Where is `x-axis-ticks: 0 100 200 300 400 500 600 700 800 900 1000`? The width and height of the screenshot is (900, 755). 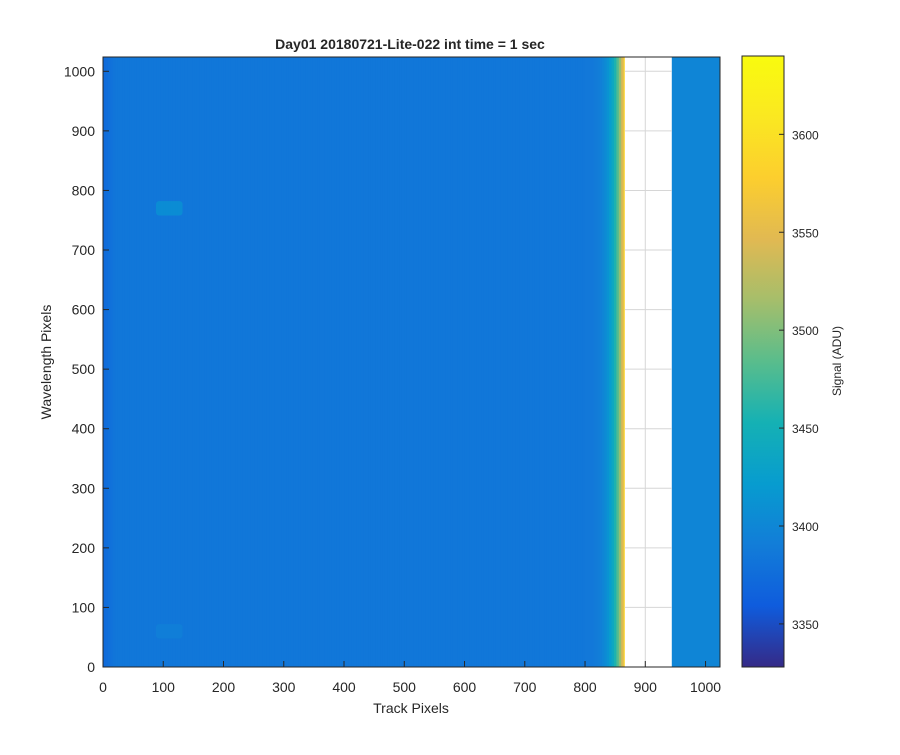 x-axis-ticks: 0 100 200 300 400 500 600 700 800 900 1000 is located at coordinates (410, 678).